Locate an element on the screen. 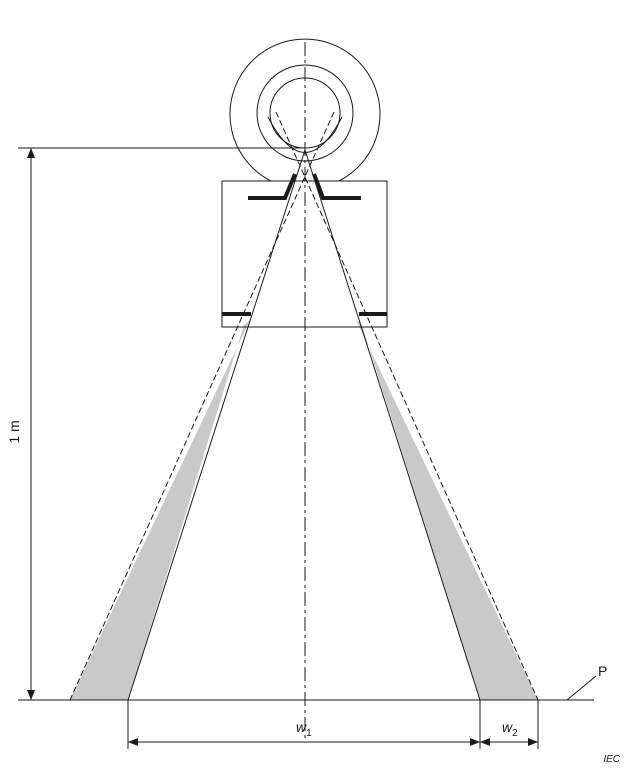 The height and width of the screenshot is (773, 632). iec-credit: IEC is located at coordinates (611, 759).